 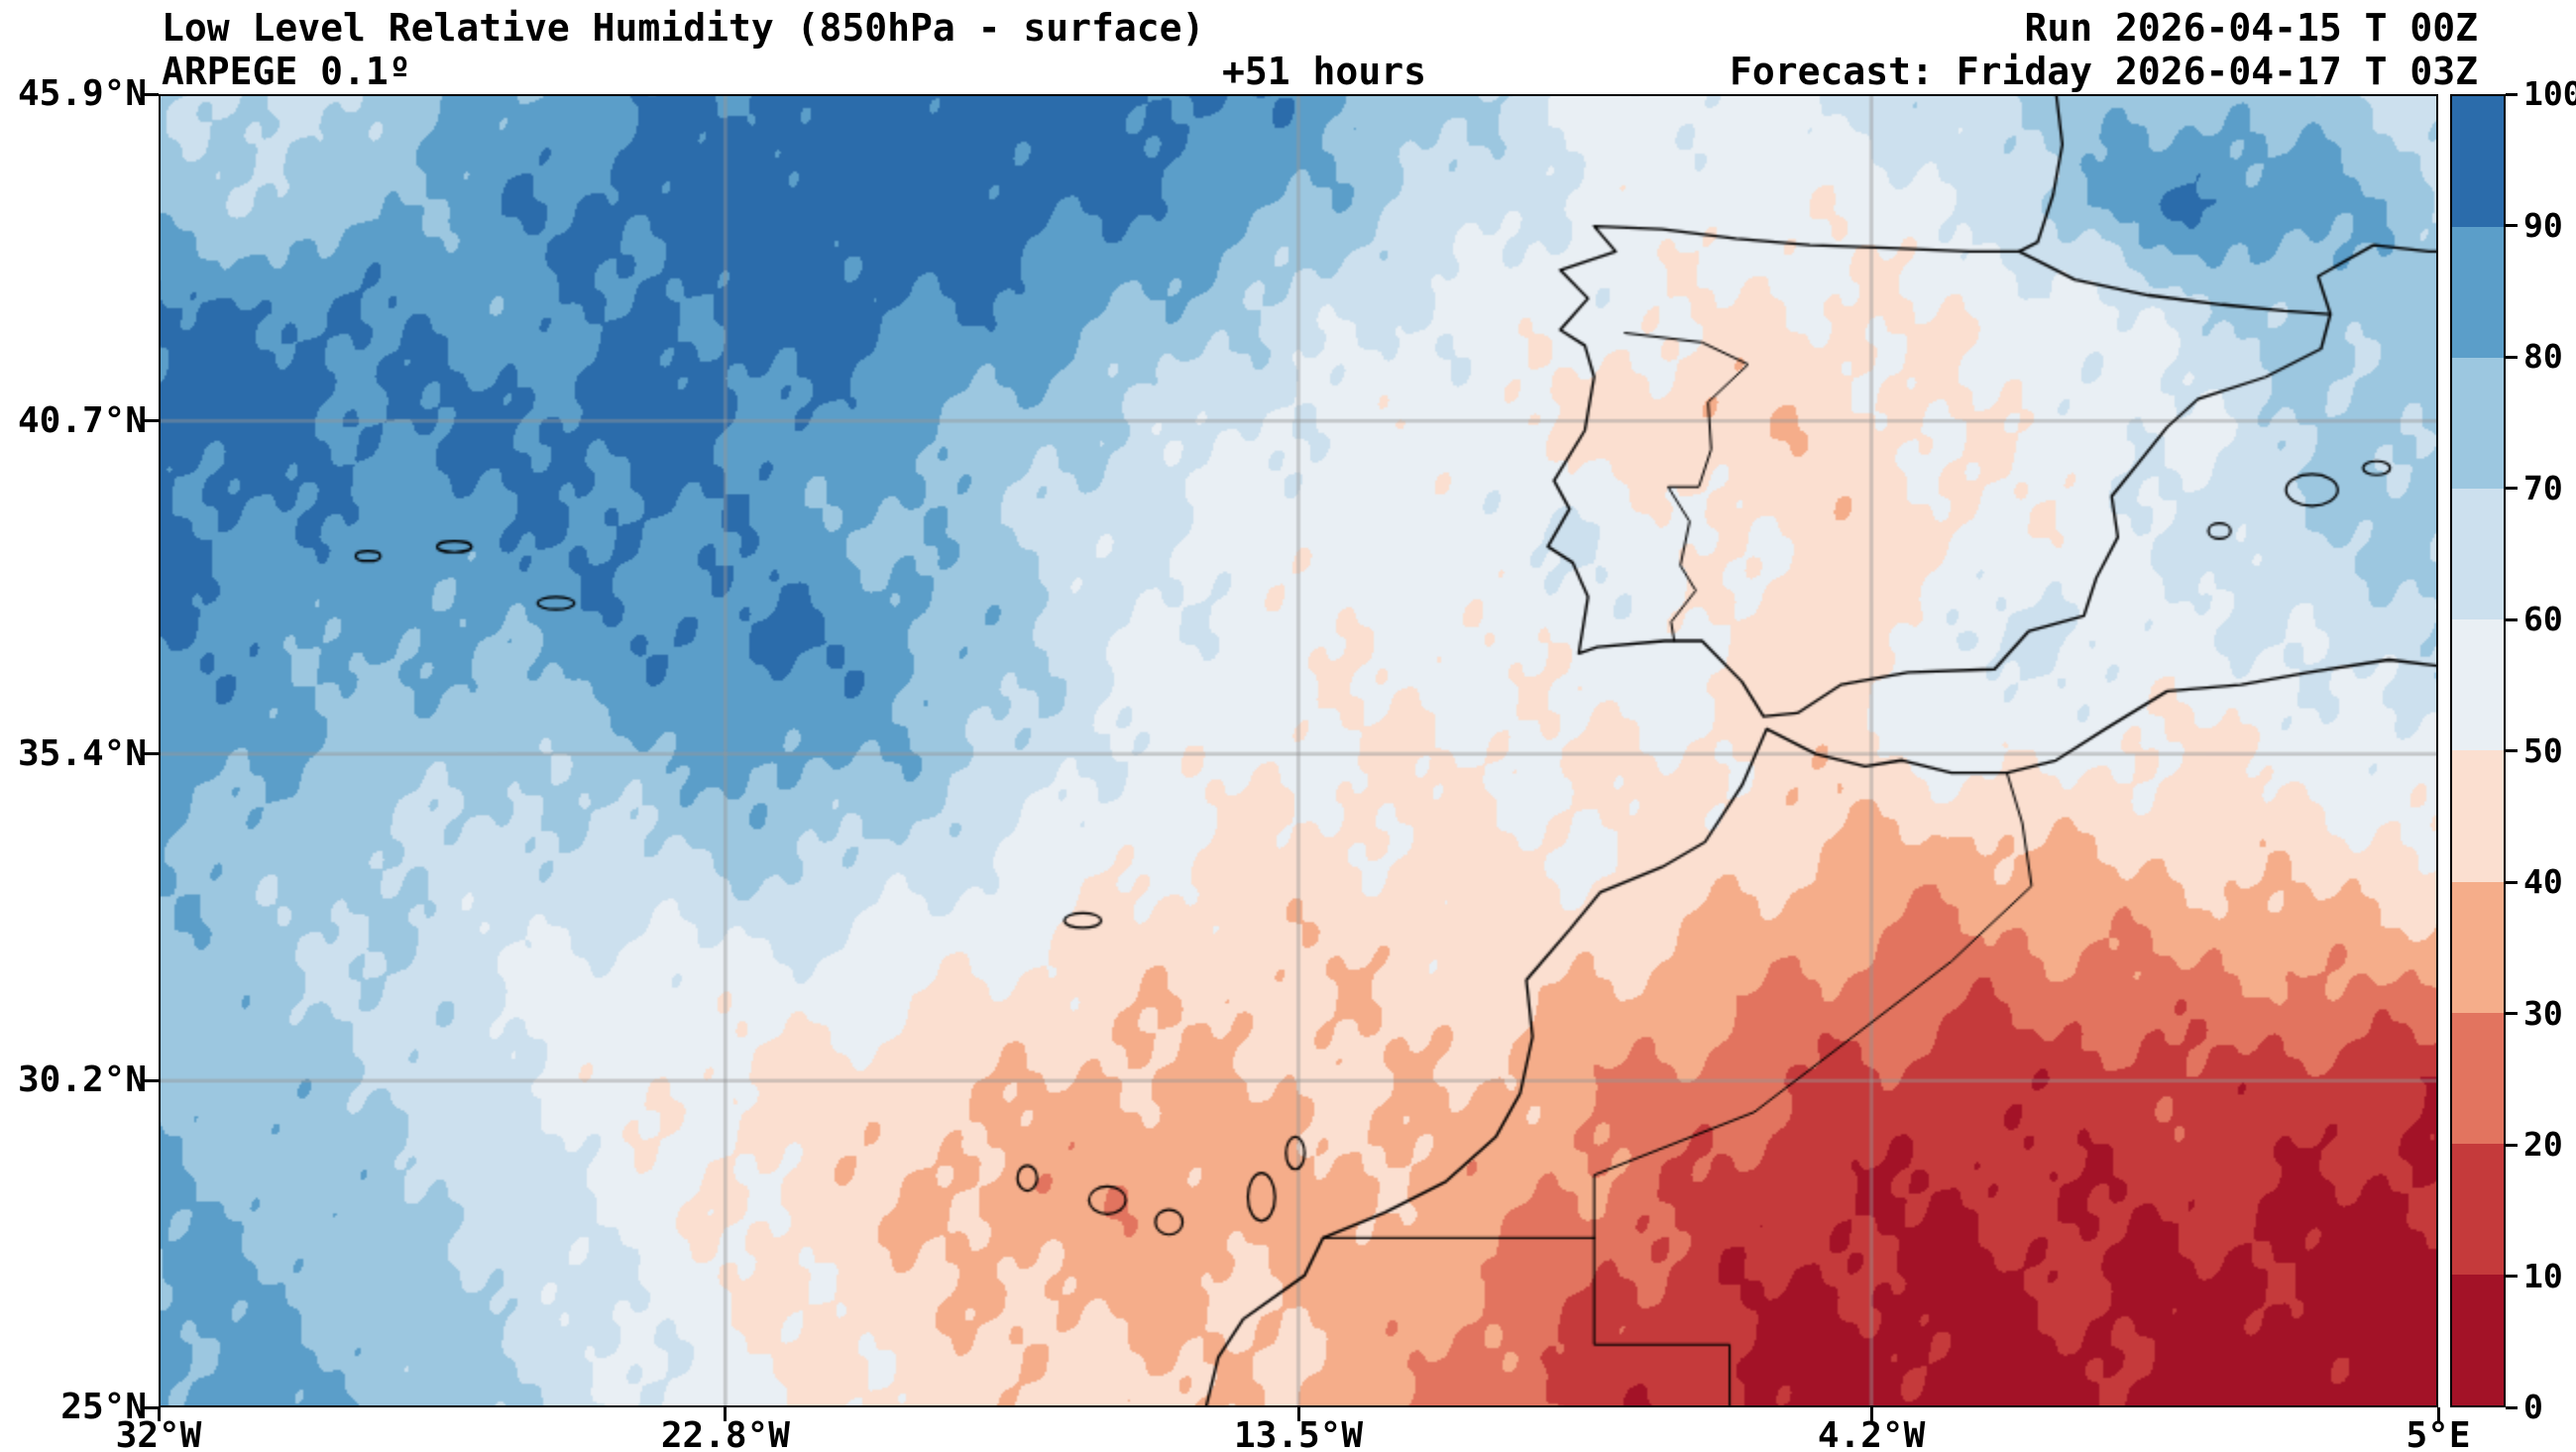 What do you see at coordinates (286, 71) in the screenshot?
I see `model-label: ARPEGE 0.1º` at bounding box center [286, 71].